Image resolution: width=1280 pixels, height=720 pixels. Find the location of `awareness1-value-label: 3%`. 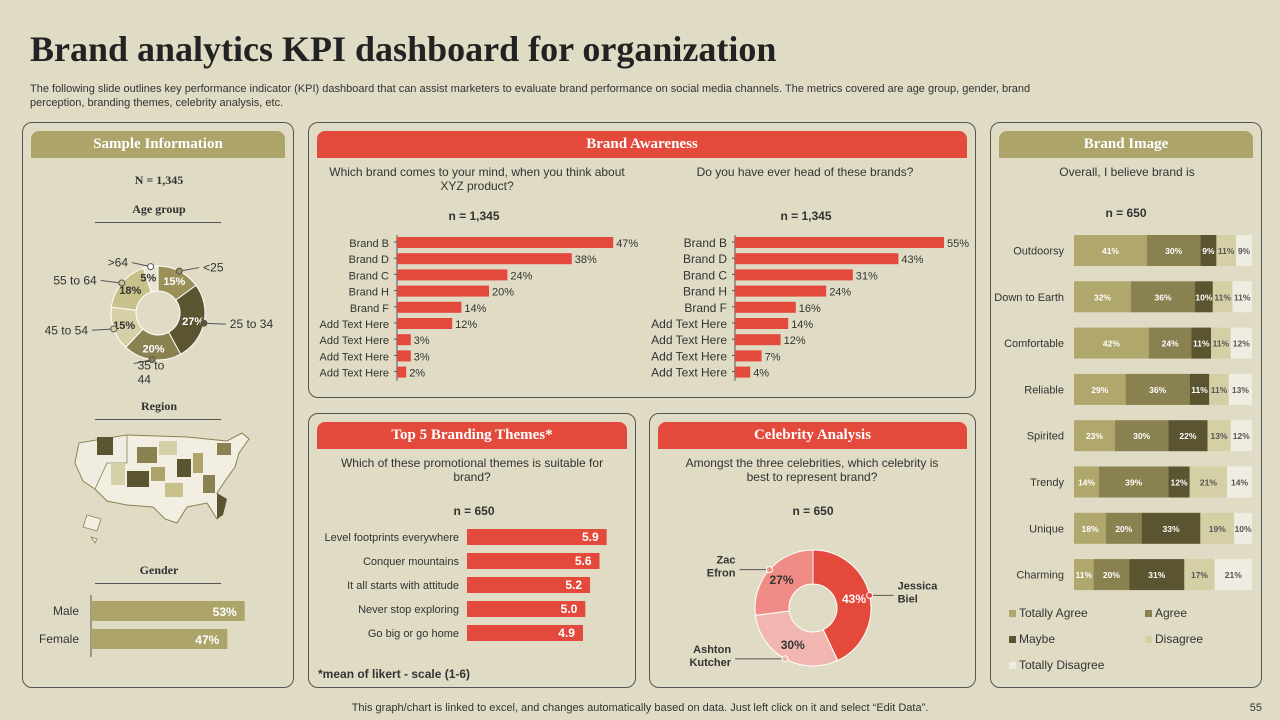

awareness1-value-label: 3% is located at coordinates (422, 357).